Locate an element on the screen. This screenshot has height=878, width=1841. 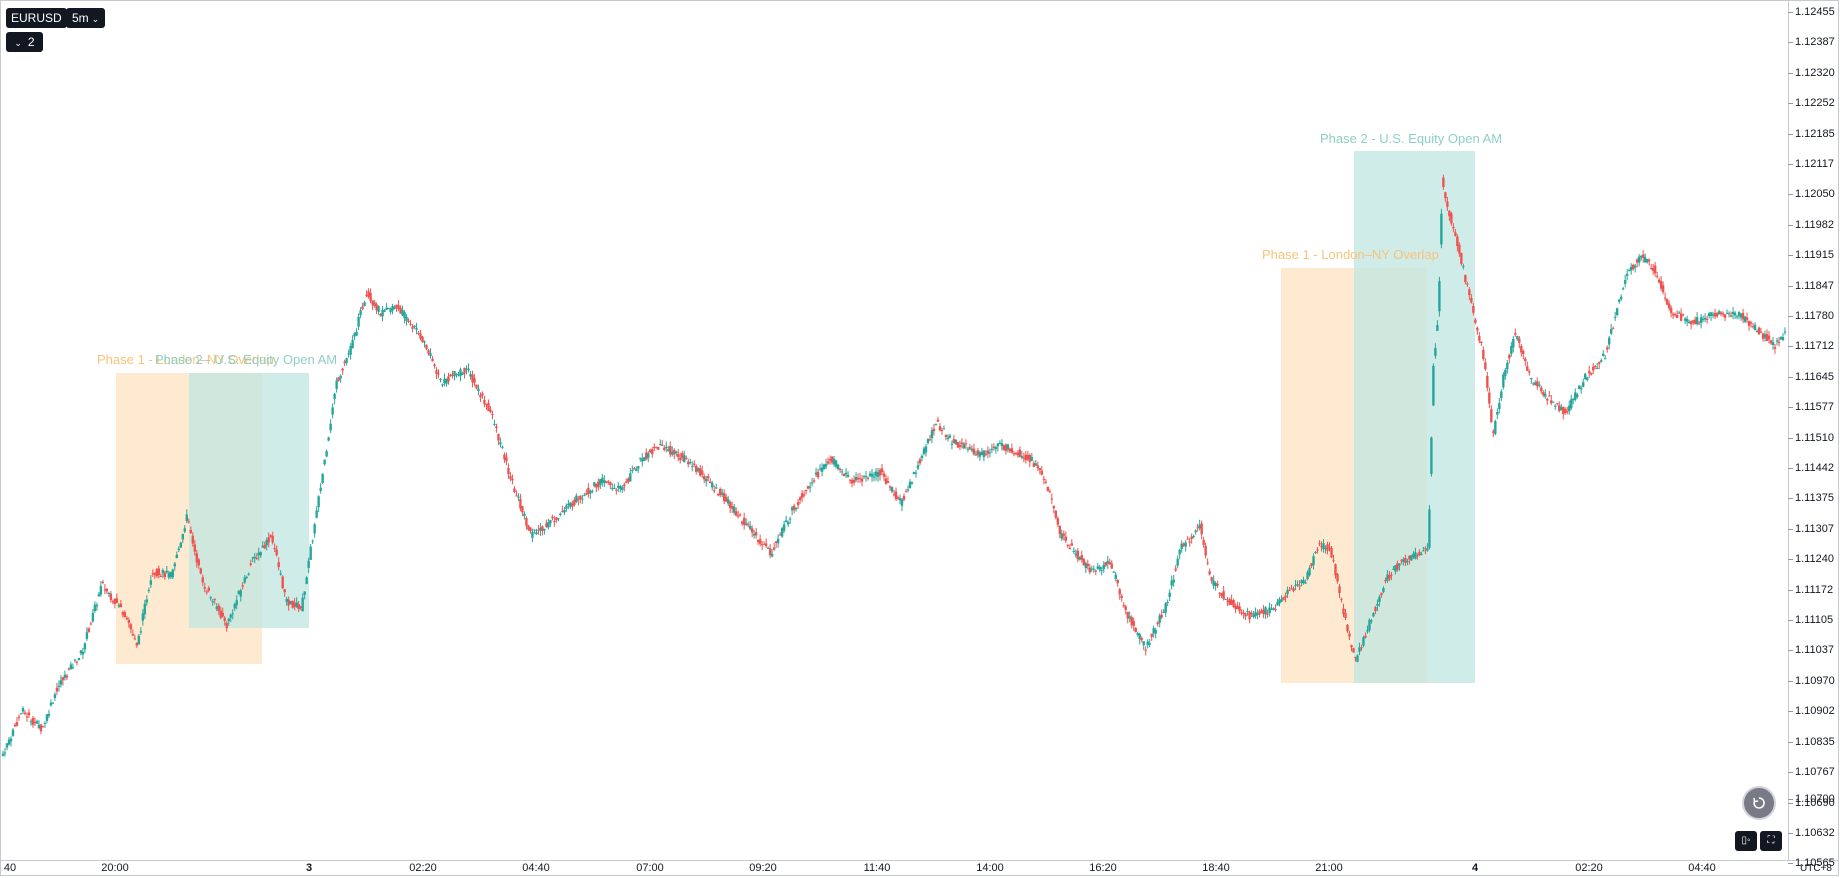
indicators-toggle-button: ⌄ 2 is located at coordinates (24, 42).